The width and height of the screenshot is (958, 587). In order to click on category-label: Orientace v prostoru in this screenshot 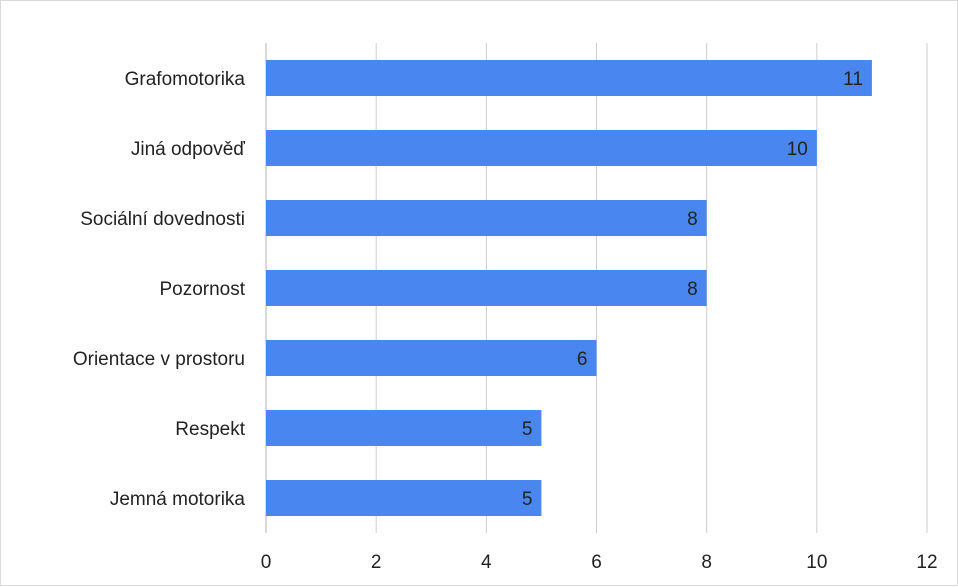, I will do `click(159, 359)`.